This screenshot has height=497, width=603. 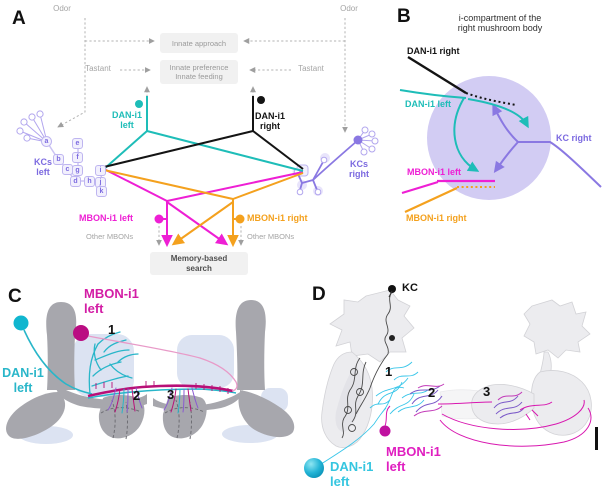 What do you see at coordinates (277, 218) in the screenshot?
I see `mbon-i1-right-label-a: MBON-i1 right` at bounding box center [277, 218].